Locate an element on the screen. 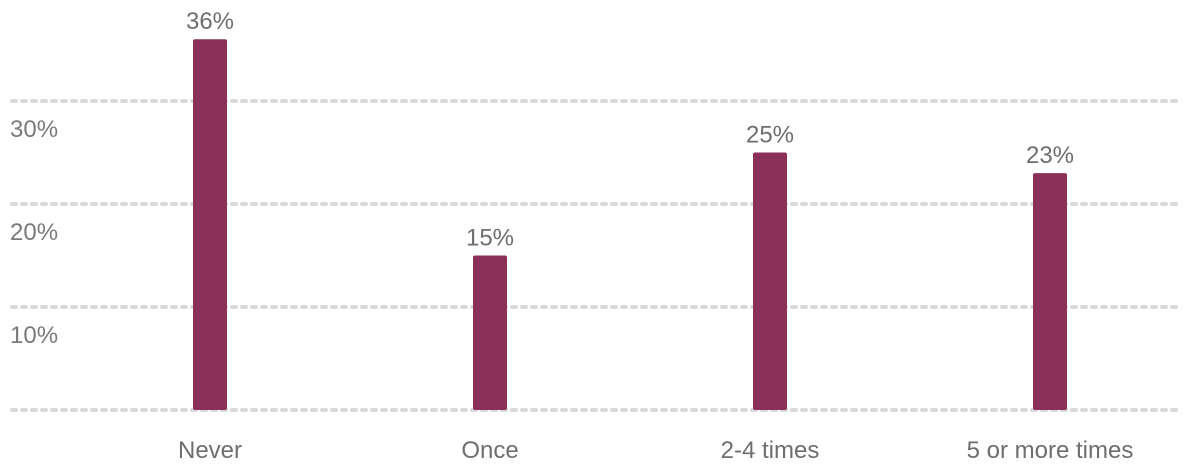  category-label-2: 2-4 times is located at coordinates (770, 450).